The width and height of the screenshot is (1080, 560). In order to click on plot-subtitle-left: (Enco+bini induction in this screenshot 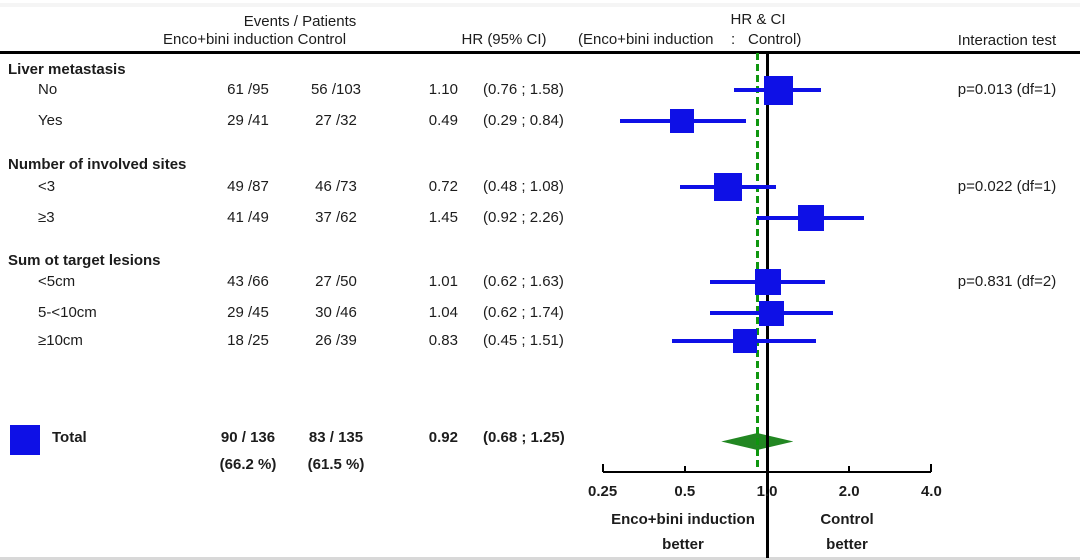, I will do `click(646, 39)`.